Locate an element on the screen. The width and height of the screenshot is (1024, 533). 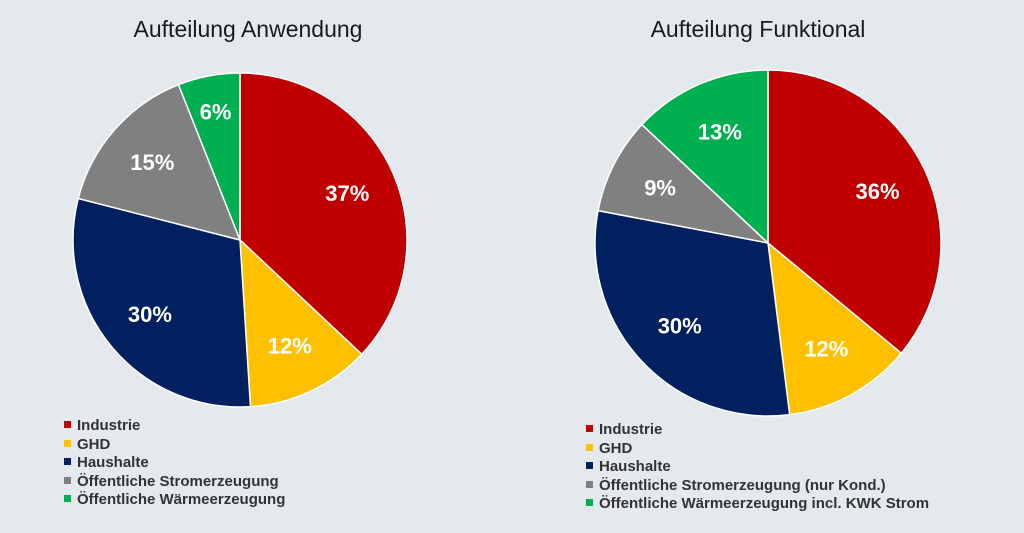
legend-item-stromerzeugung: Öffentliche Stromerzeugung is located at coordinates (174, 482).